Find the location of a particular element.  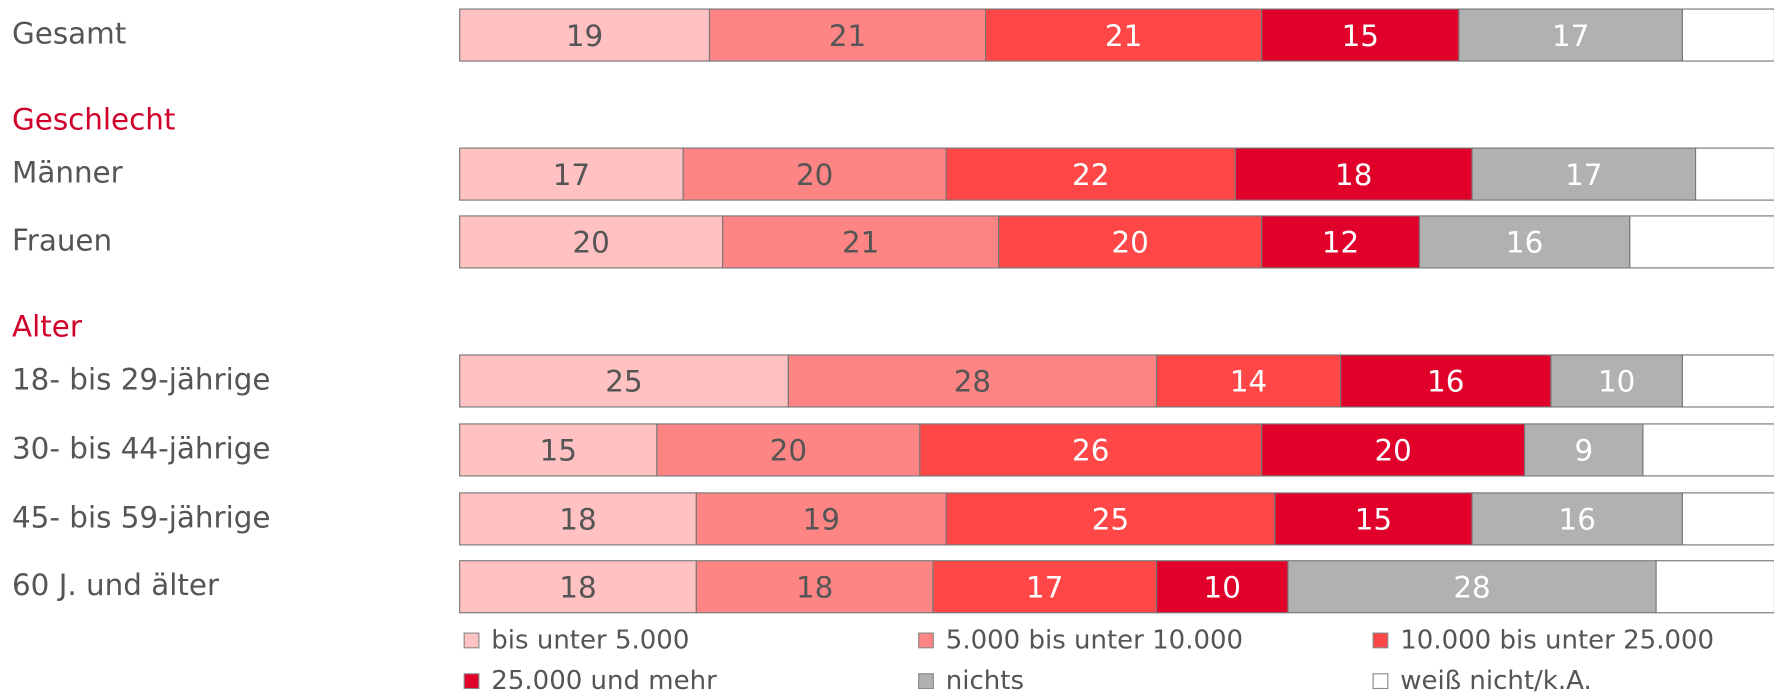

value-label: 14 is located at coordinates (1248, 382).